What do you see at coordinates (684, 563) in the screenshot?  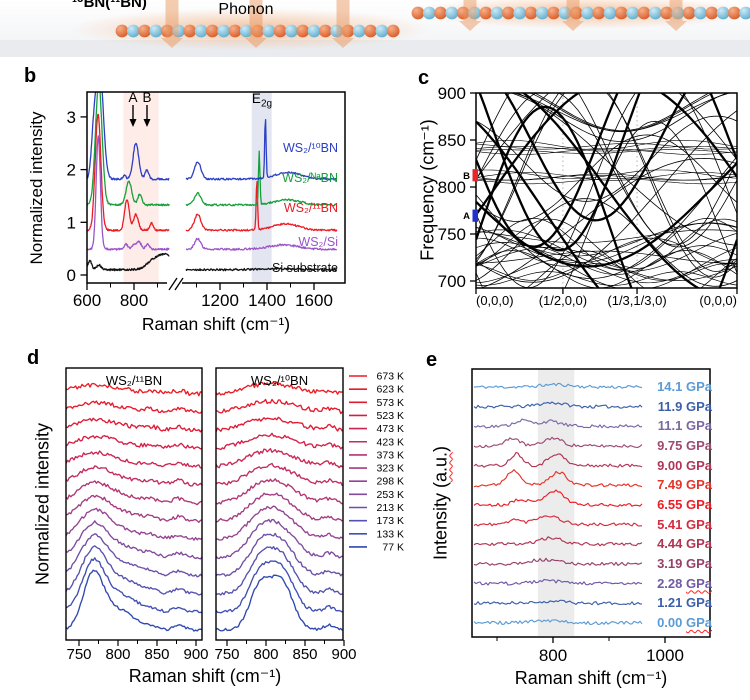 I see `pressure-label: 3.19 GPa` at bounding box center [684, 563].